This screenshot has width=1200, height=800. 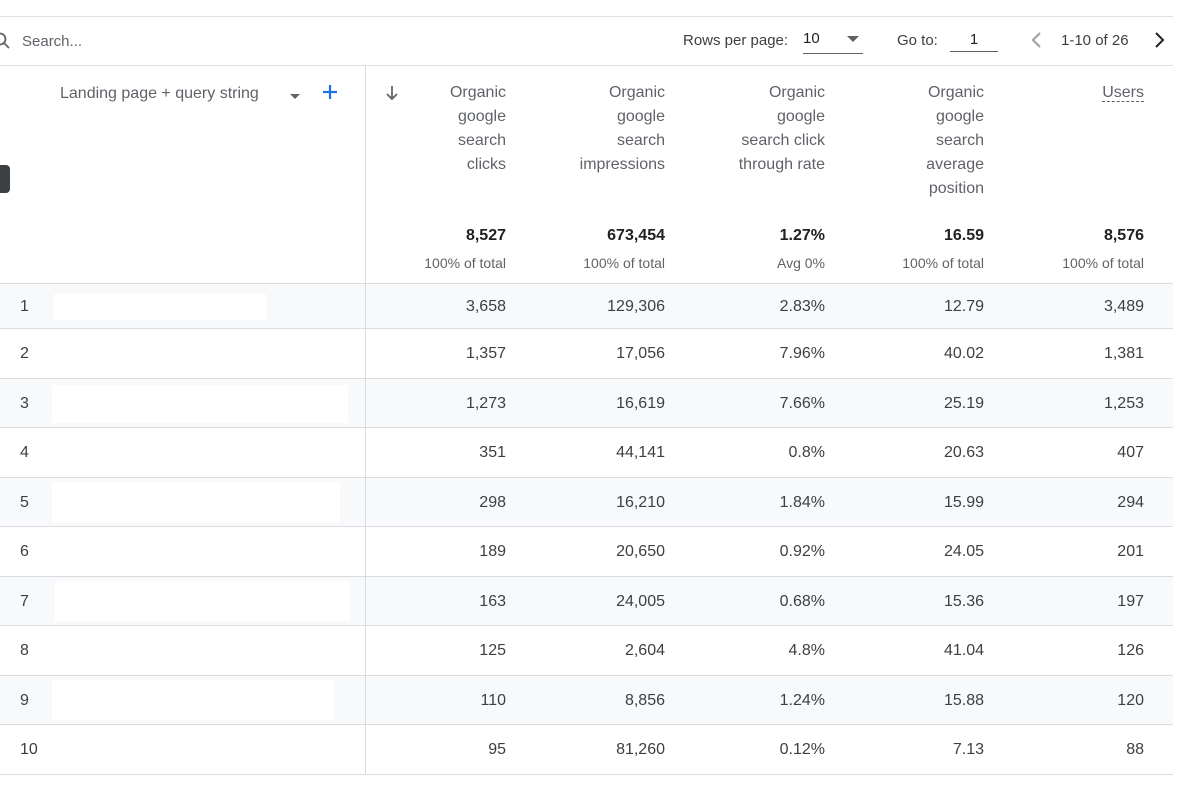 What do you see at coordinates (24, 353) in the screenshot?
I see `row-number: 2` at bounding box center [24, 353].